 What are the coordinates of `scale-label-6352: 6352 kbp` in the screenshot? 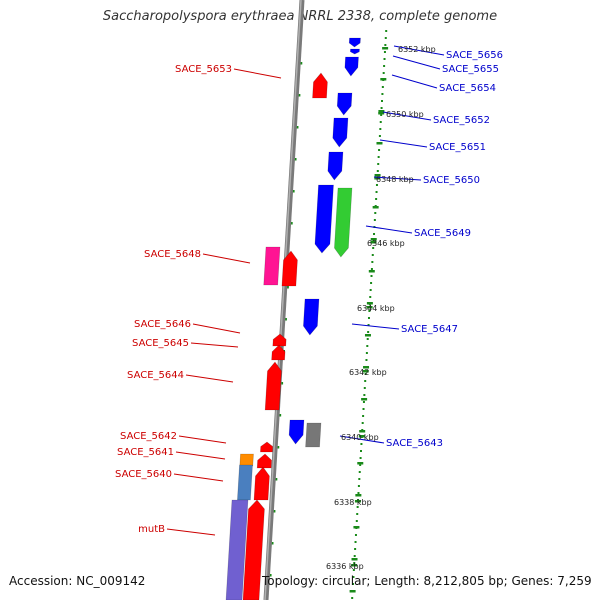 It's located at (417, 49).